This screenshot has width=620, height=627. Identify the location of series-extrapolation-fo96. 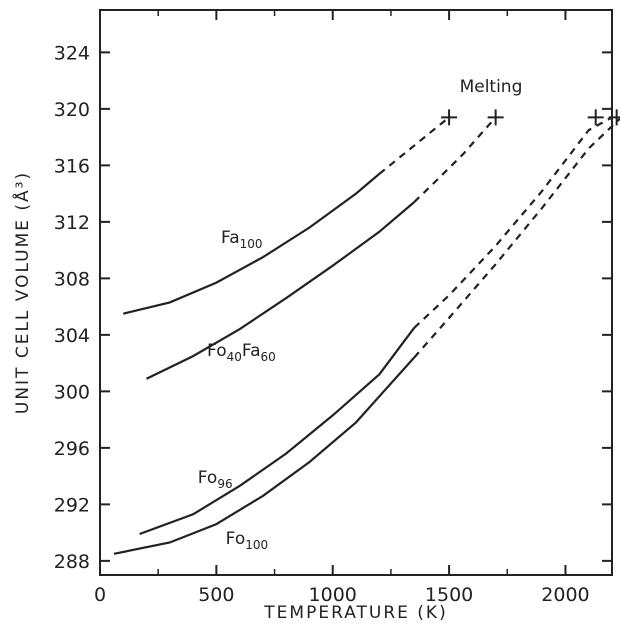
(513, 222).